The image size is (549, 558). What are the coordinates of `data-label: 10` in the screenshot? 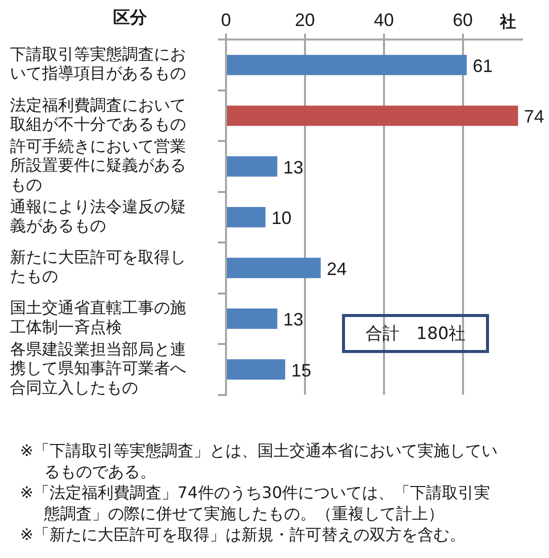 It's located at (281, 218).